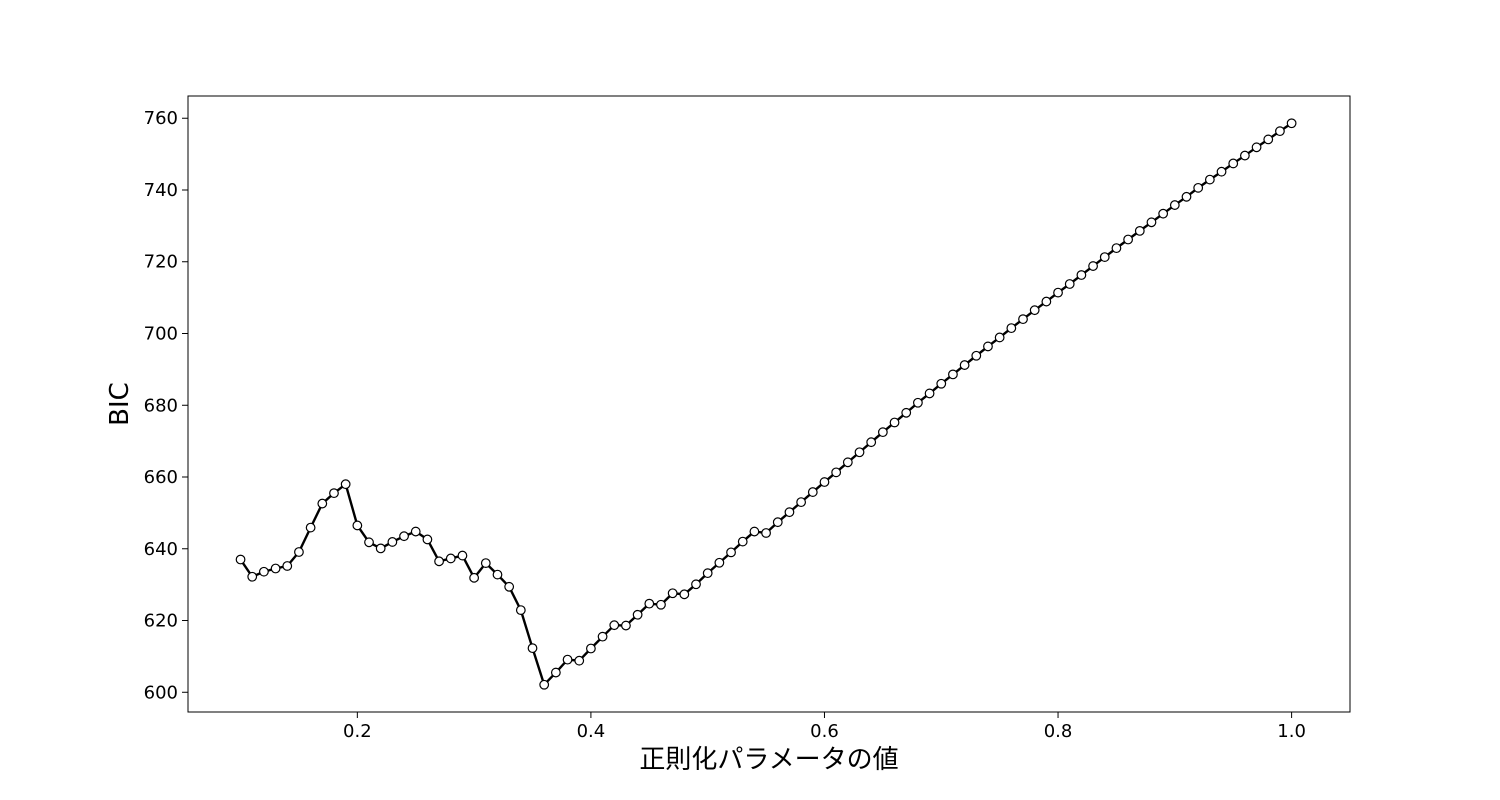 The height and width of the screenshot is (800, 1500). I want to click on y-tick-label: 740, so click(161, 190).